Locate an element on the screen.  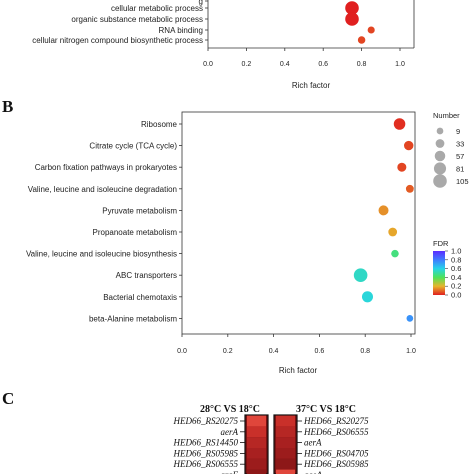
size-legend-label: 33 is located at coordinates (460, 144).